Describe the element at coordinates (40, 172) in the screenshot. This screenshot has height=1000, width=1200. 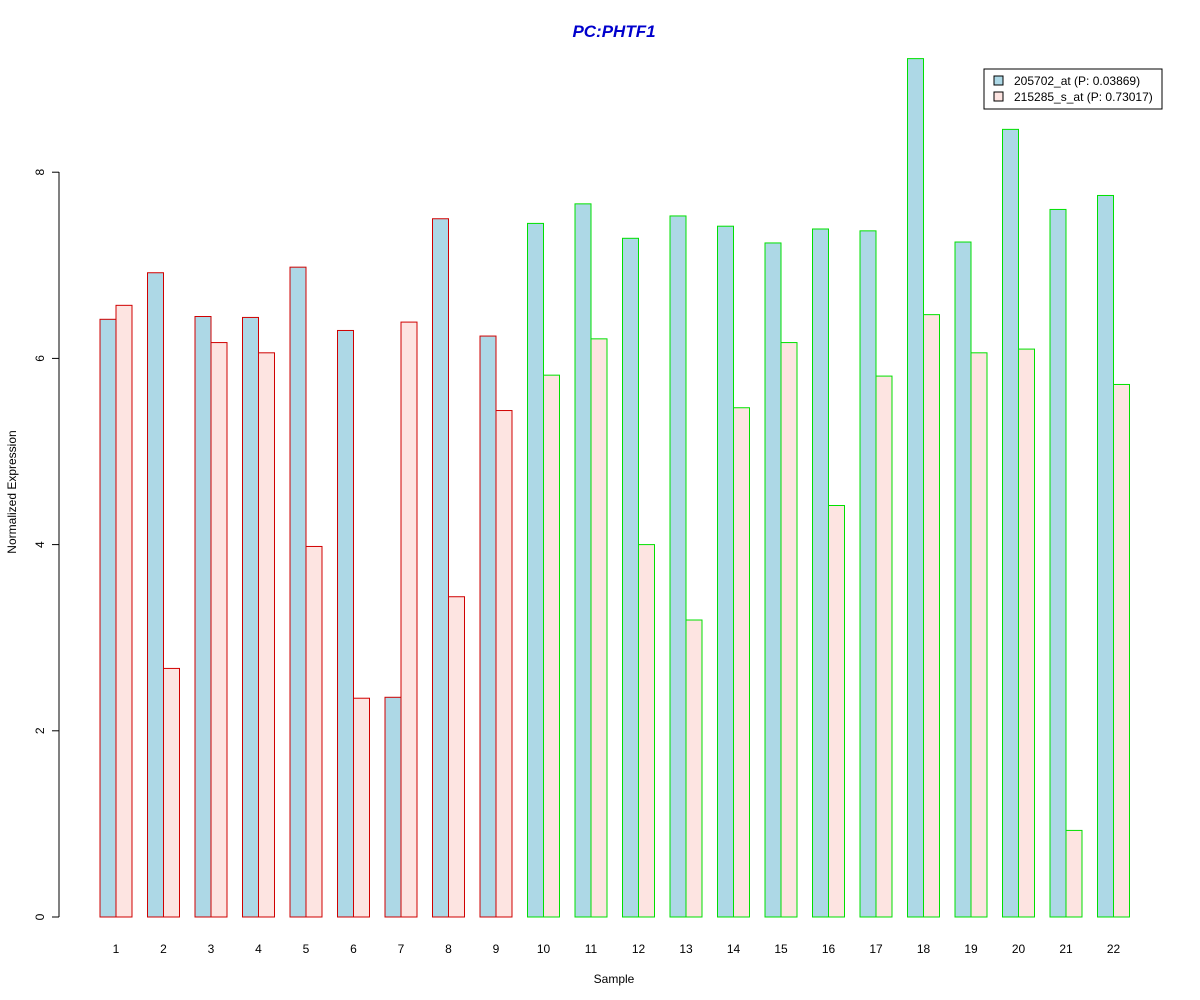
I see `y-tick-label: 8` at that location.